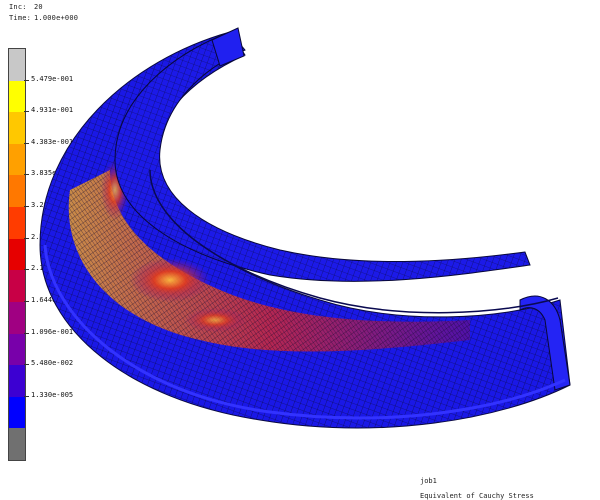 This screenshot has height=500, width=600. Describe the element at coordinates (228, 47) in the screenshot. I see `end-cap-top` at that location.